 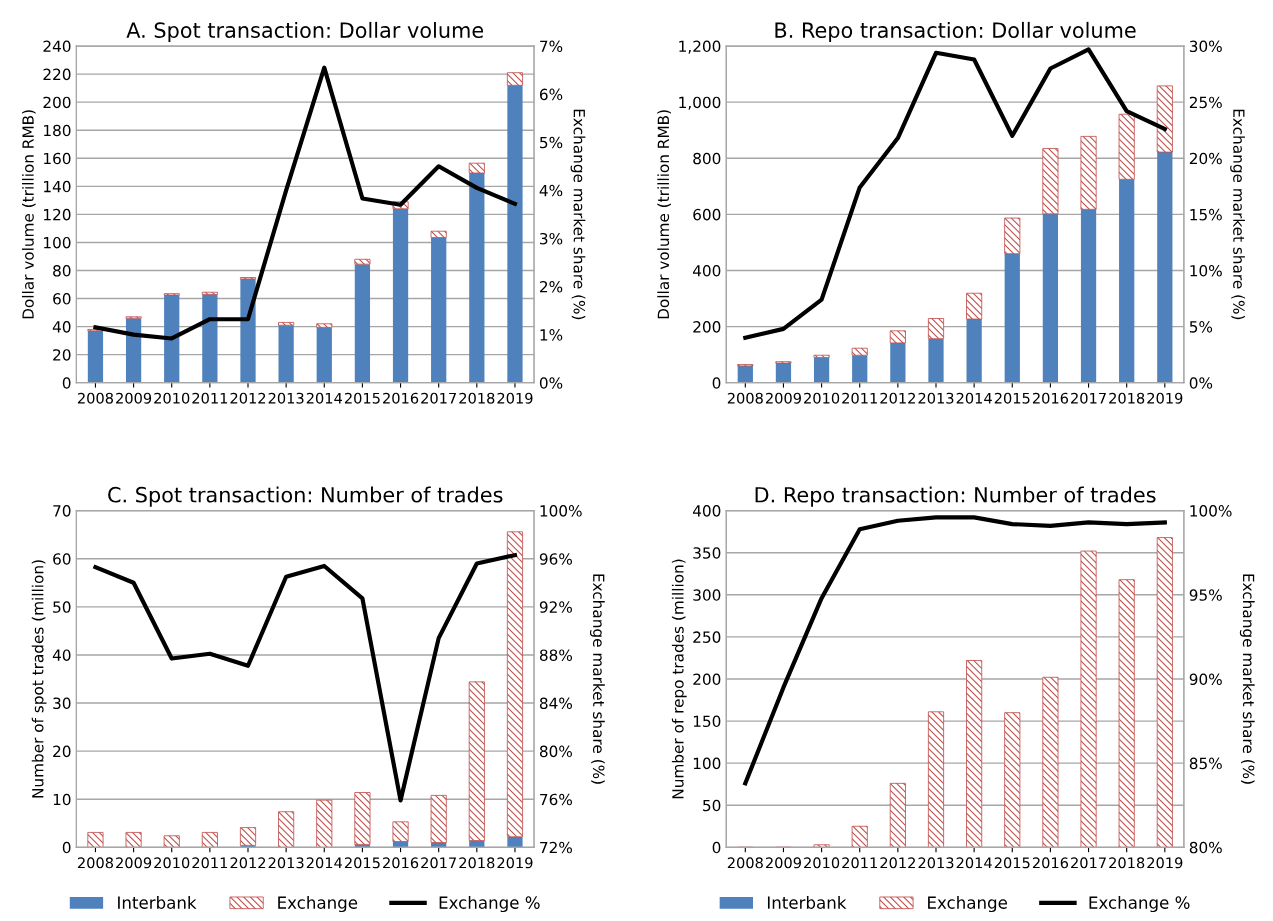 What do you see at coordinates (1205, 763) in the screenshot?
I see `y2-tick-label: 85%` at bounding box center [1205, 763].